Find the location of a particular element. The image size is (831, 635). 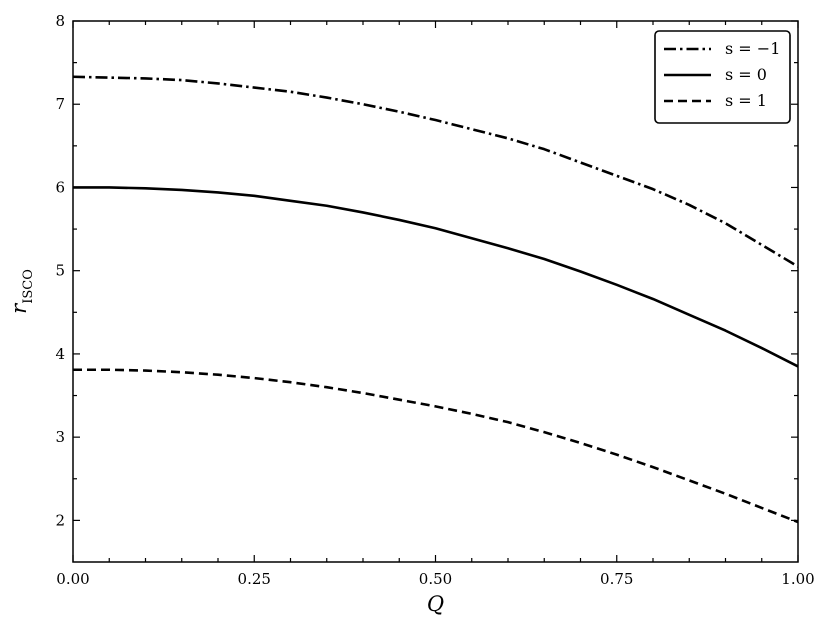

y-tick-label: 2 is located at coordinates (60, 520).